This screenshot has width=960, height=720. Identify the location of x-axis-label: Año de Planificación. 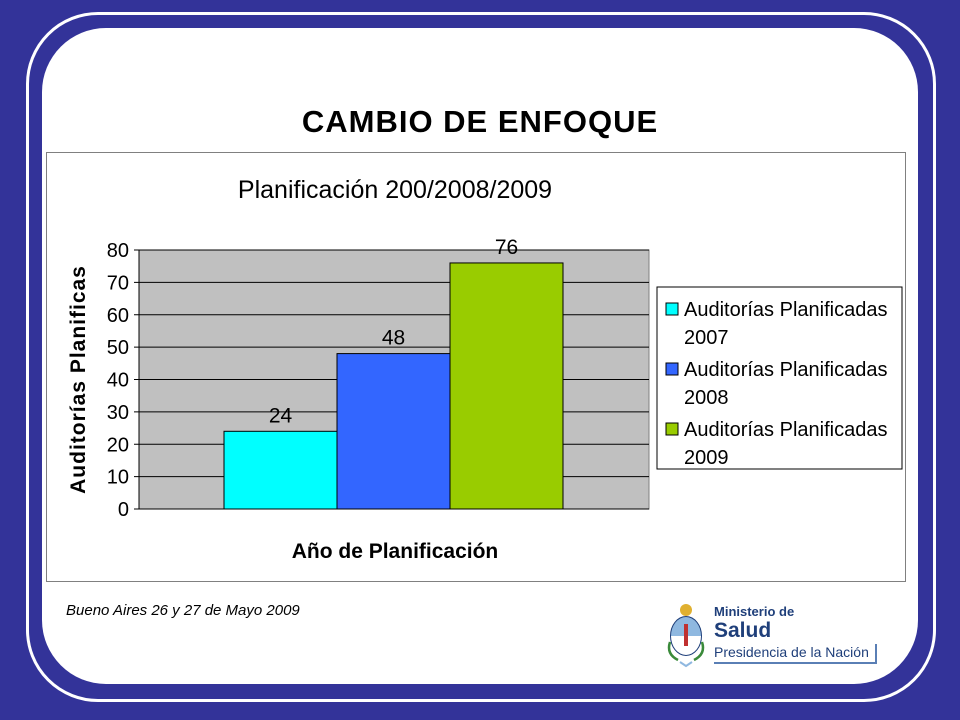
(395, 551).